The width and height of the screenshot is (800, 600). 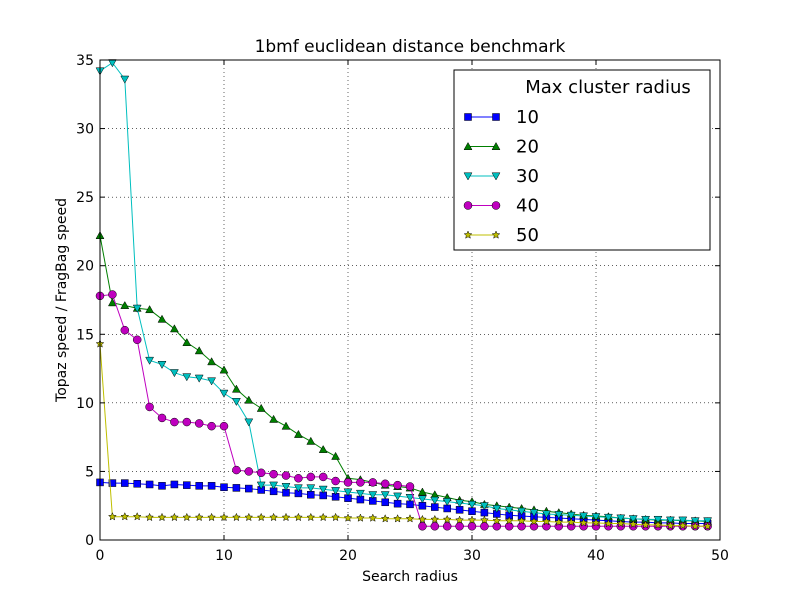 I want to click on x-tick-label: 0, so click(x=100, y=556).